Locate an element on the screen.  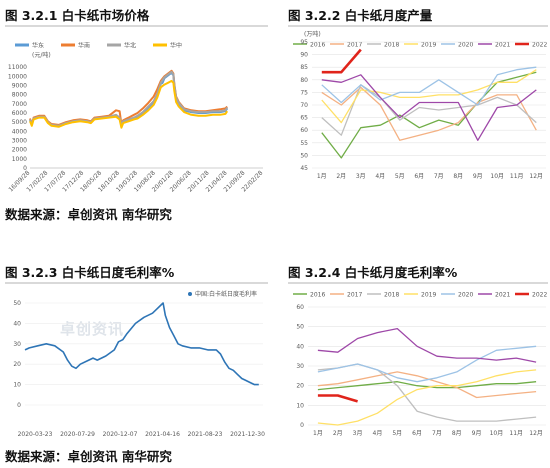
y-tick-label: 80 is located at coordinates (304, 80).